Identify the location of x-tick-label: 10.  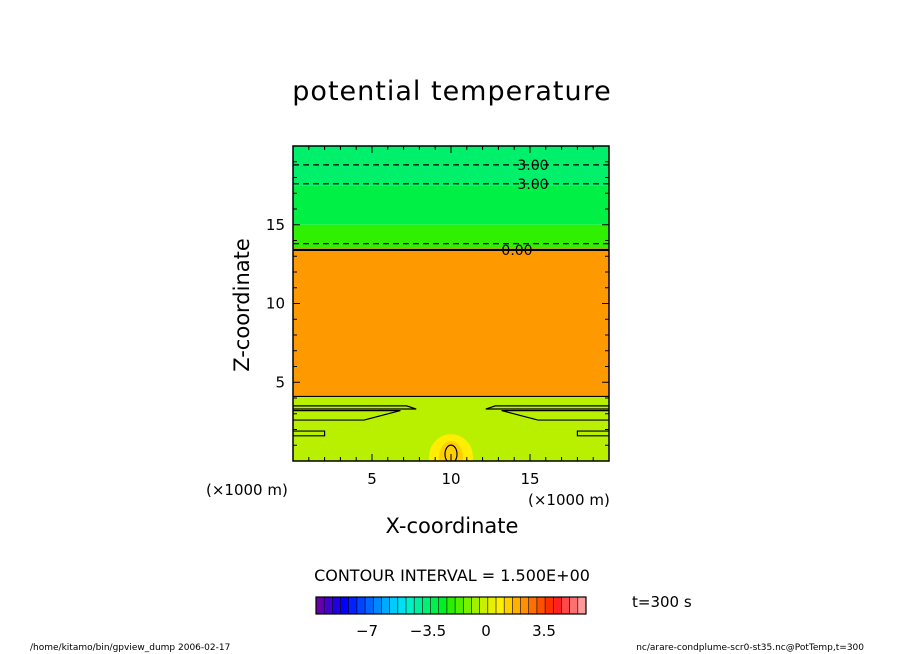
(450, 479).